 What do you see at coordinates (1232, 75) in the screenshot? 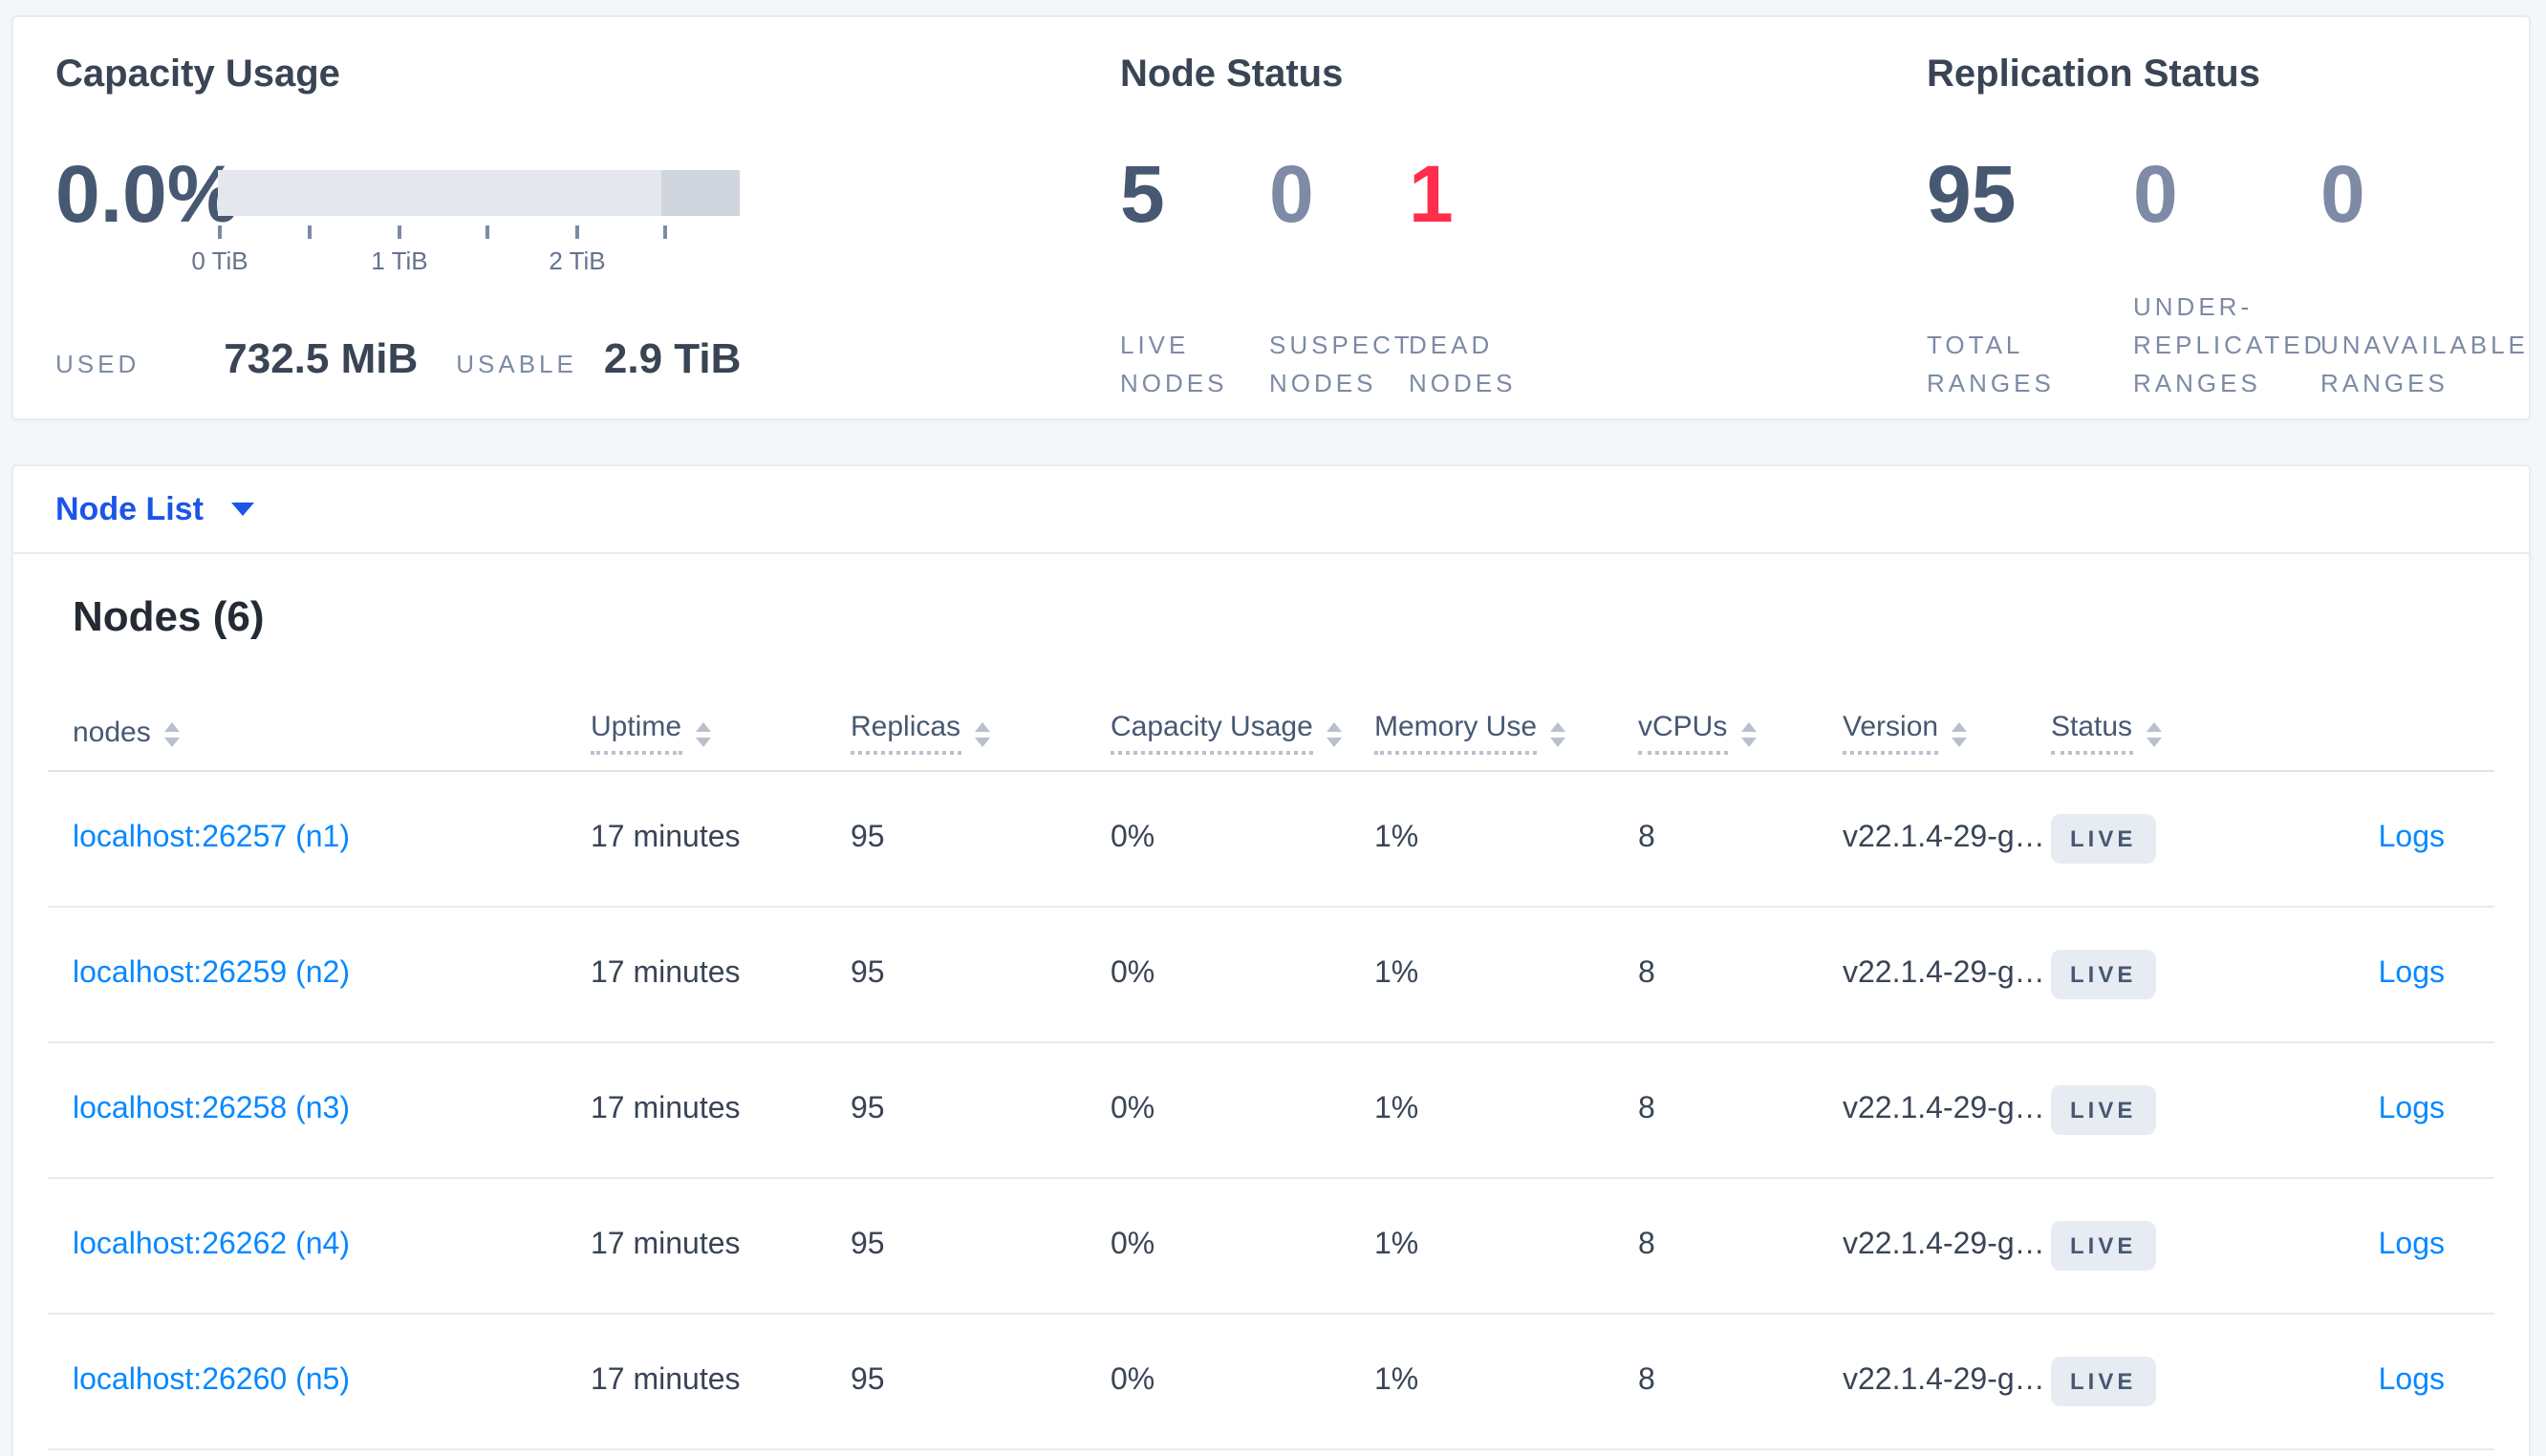
I see `node-status-title: Node Status` at bounding box center [1232, 75].